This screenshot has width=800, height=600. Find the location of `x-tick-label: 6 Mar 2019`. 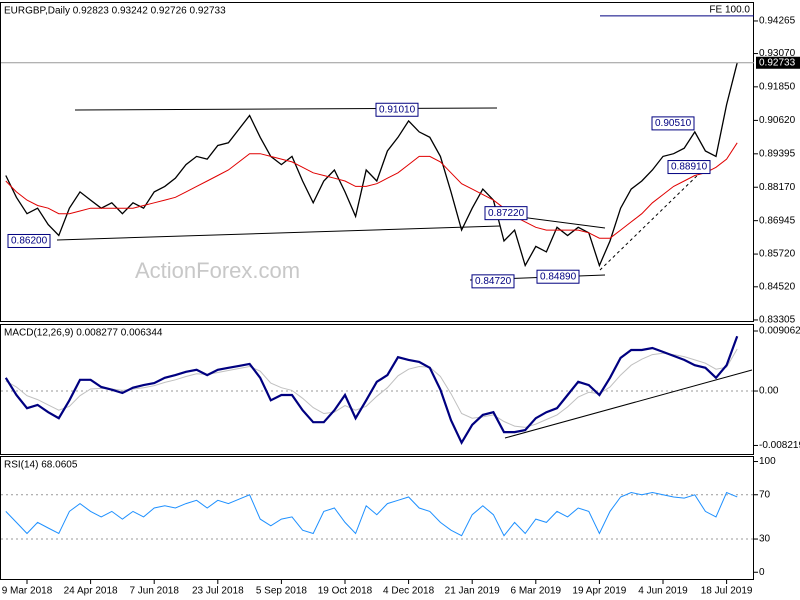

x-tick-label: 6 Mar 2019 is located at coordinates (536, 591).